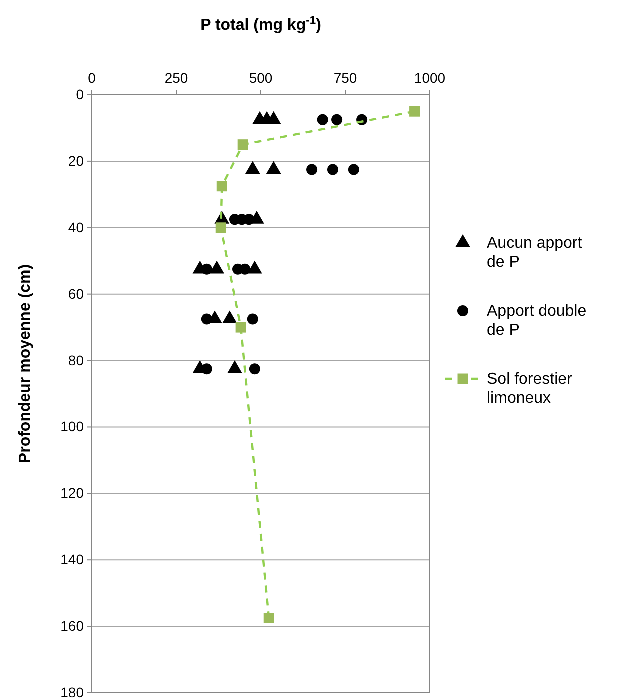 The height and width of the screenshot is (698, 627). What do you see at coordinates (537, 321) in the screenshot?
I see `legend-label: Apport double de P` at bounding box center [537, 321].